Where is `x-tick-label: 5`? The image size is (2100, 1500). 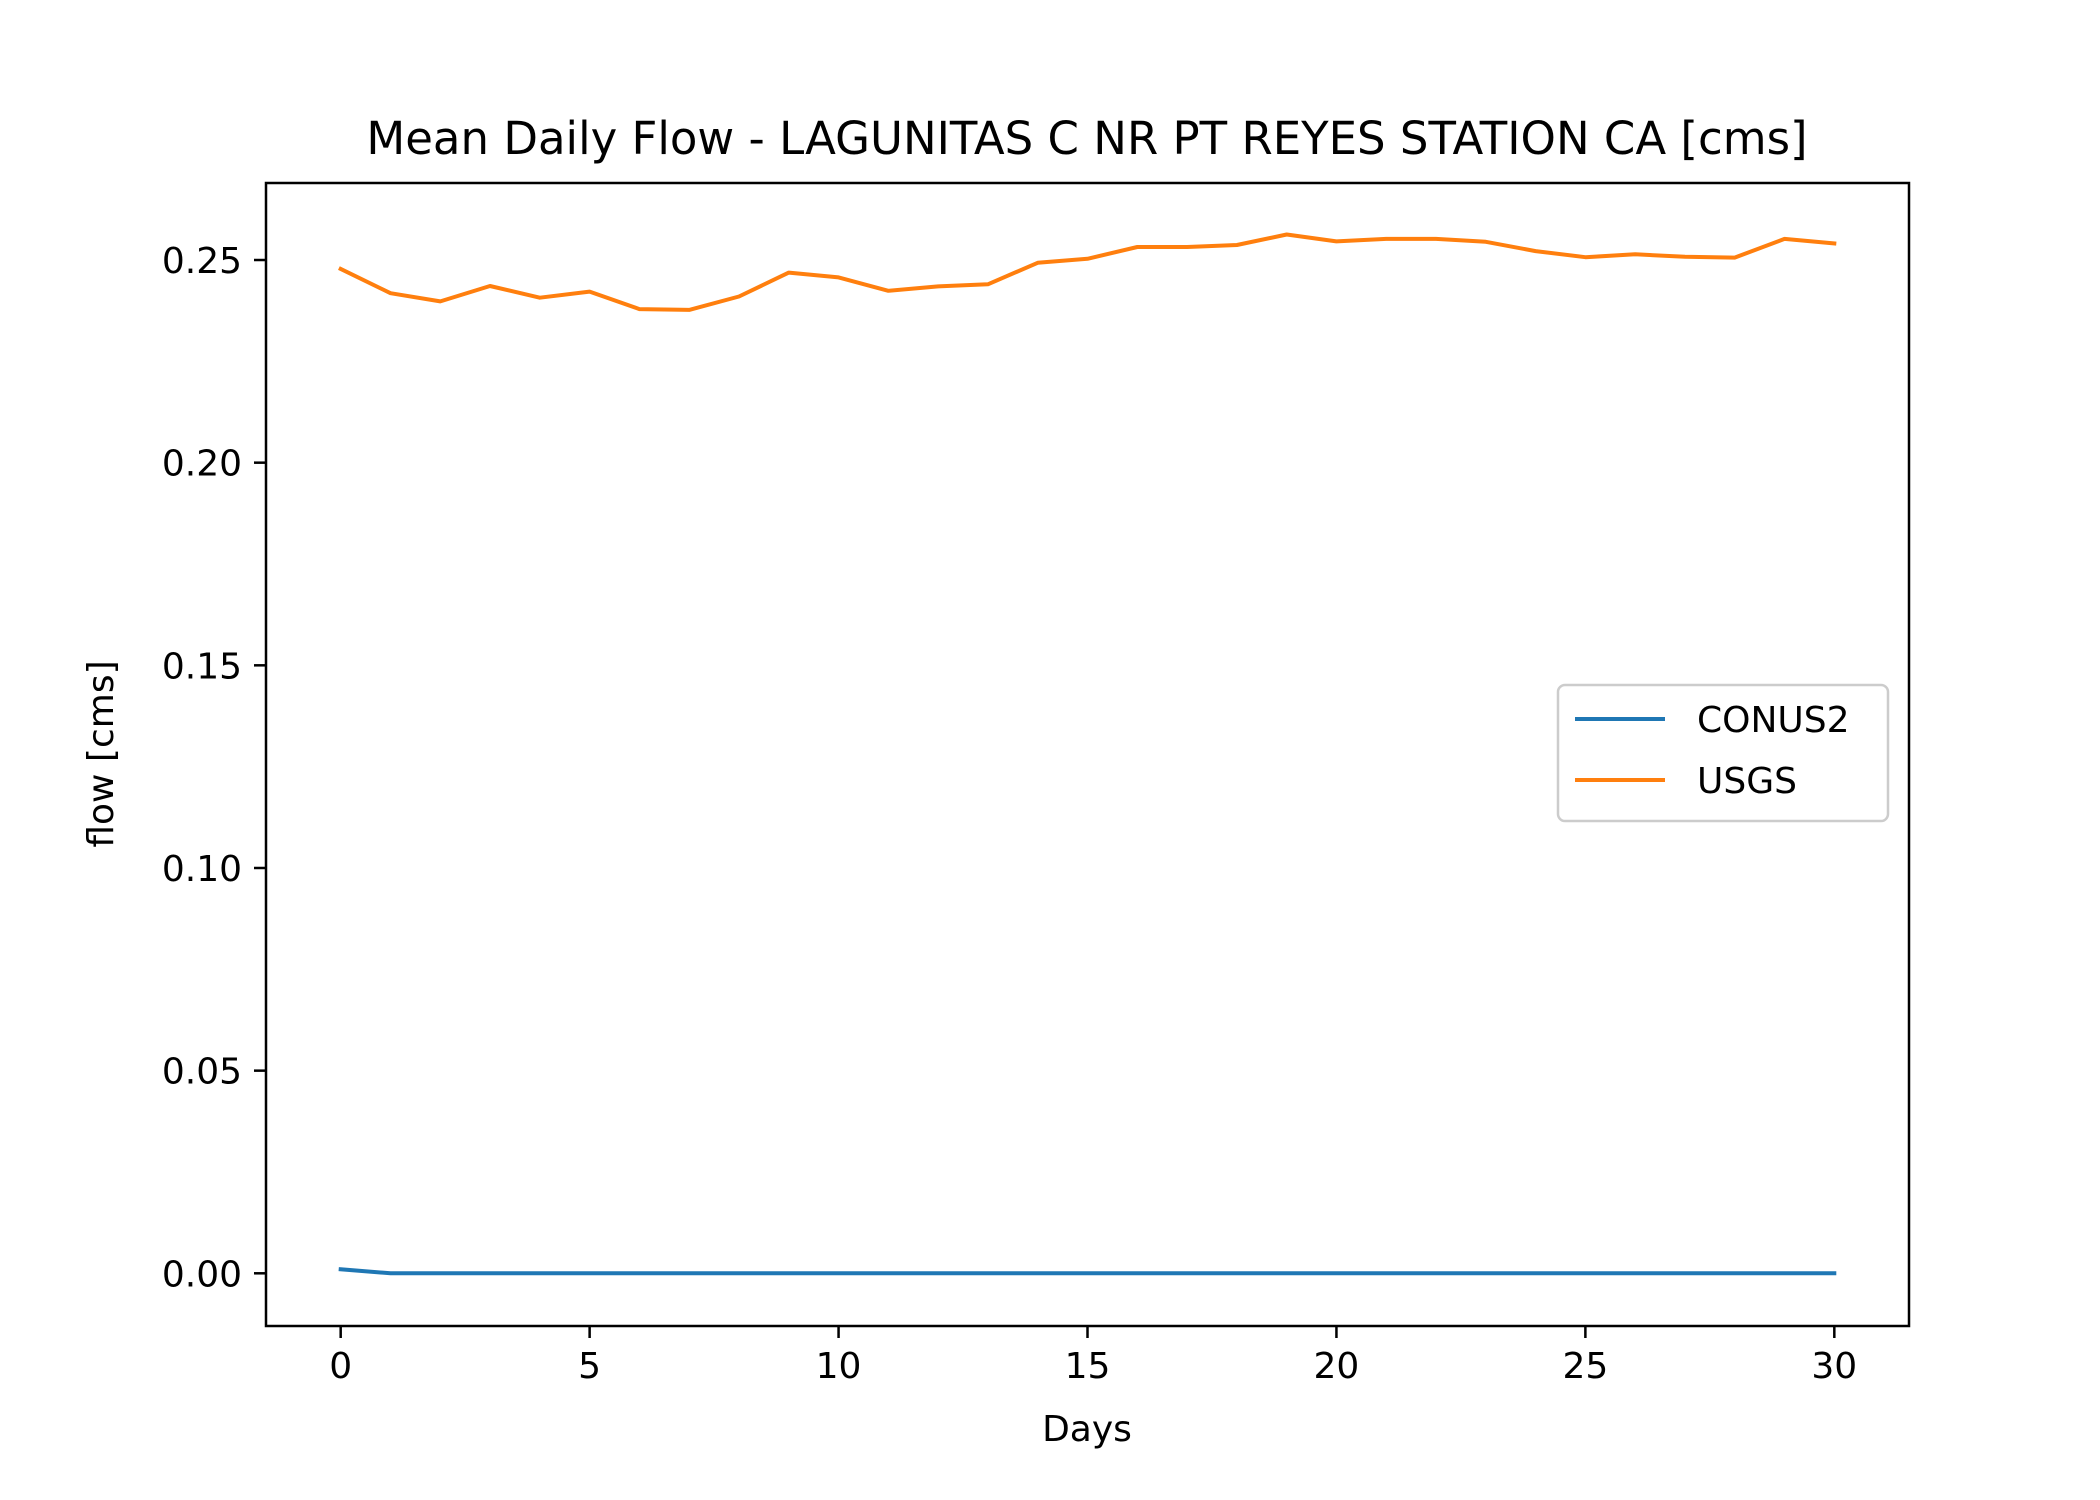 x-tick-label: 5 is located at coordinates (589, 1366).